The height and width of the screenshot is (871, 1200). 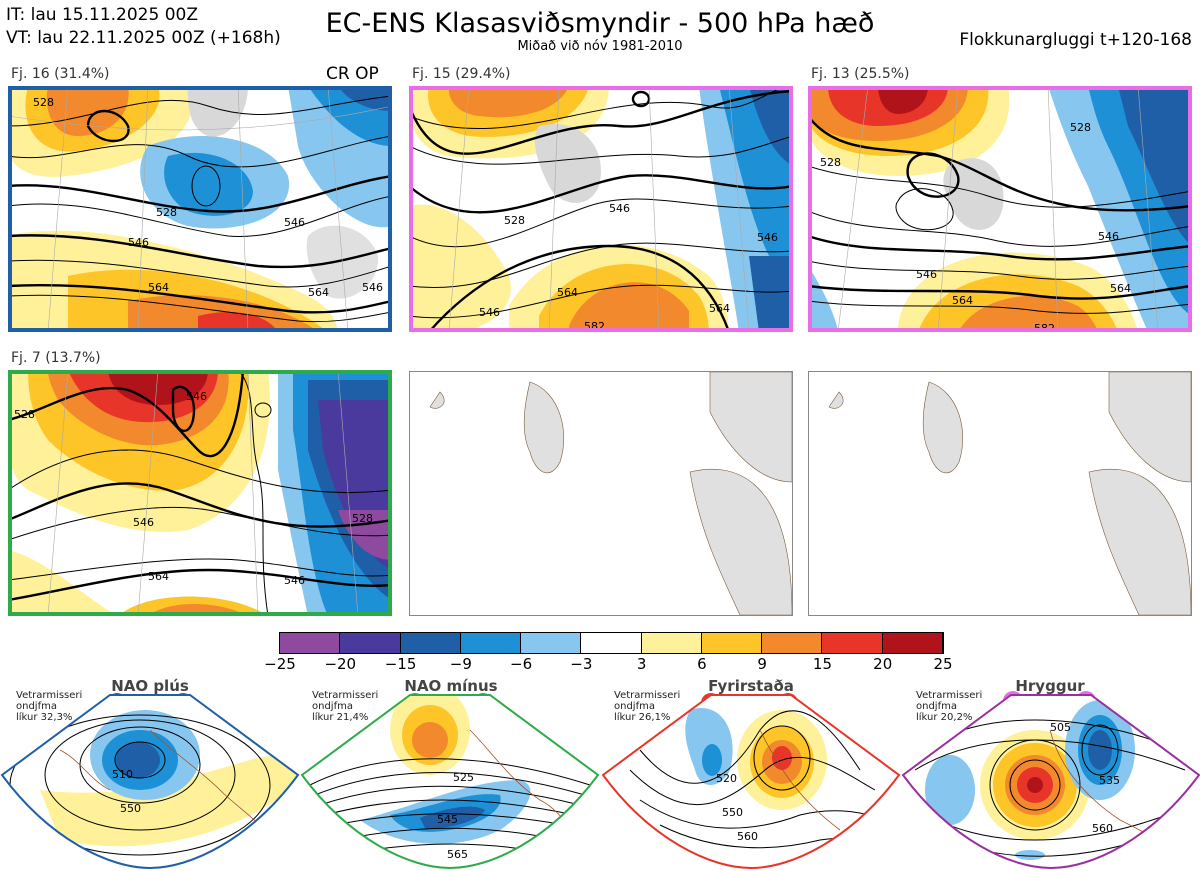 I want to click on regime-contour-label: 565, so click(x=457, y=854).